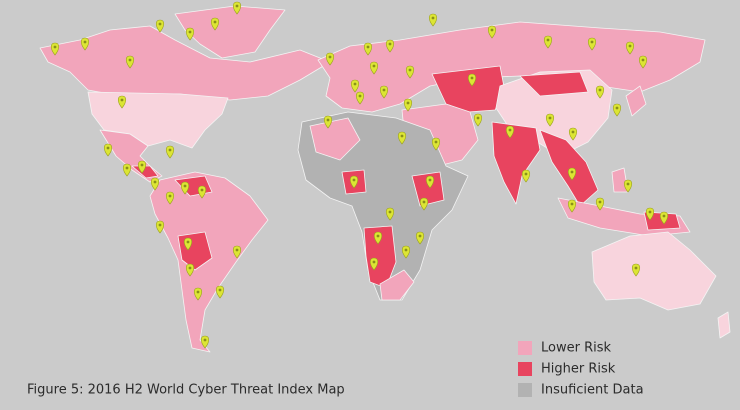 Image resolution: width=740 pixels, height=410 pixels. What do you see at coordinates (511, 67) in the screenshot?
I see `russia-europe` at bounding box center [511, 67].